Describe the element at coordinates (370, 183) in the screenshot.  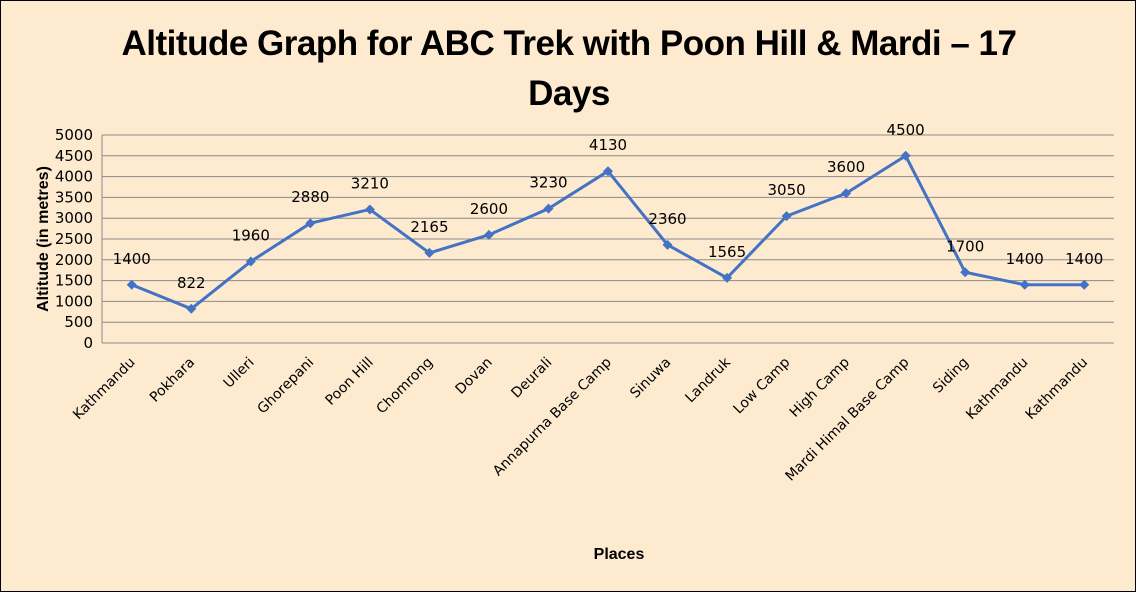
I see `data-label: 3210` at that location.